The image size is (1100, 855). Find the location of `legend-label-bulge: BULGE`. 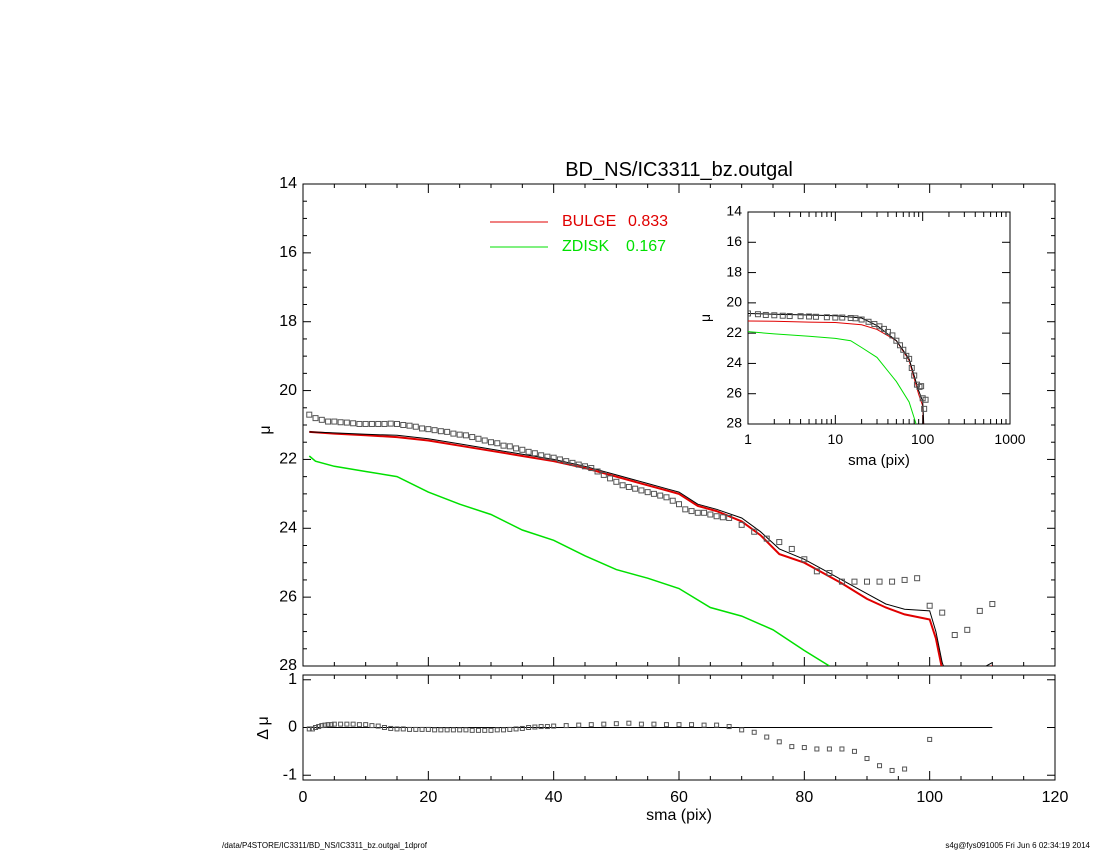

legend-label-bulge: BULGE is located at coordinates (589, 221).